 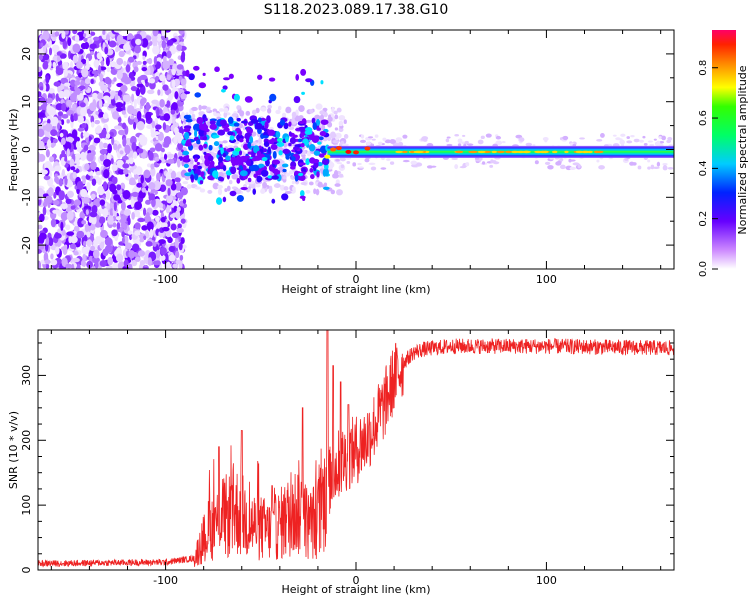 What do you see at coordinates (481, 152) in the screenshot?
I see `spectrogram-band-peak` at bounding box center [481, 152].